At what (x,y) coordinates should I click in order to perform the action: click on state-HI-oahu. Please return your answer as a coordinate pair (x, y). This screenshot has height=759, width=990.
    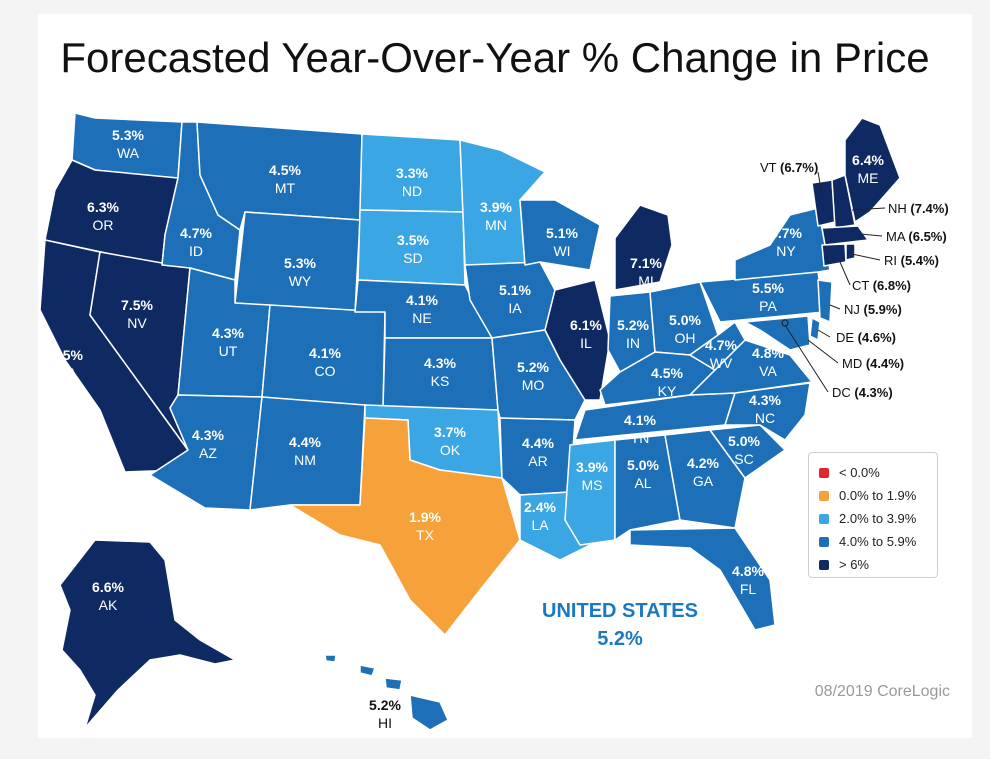
    Looking at the image, I should click on (367, 670).